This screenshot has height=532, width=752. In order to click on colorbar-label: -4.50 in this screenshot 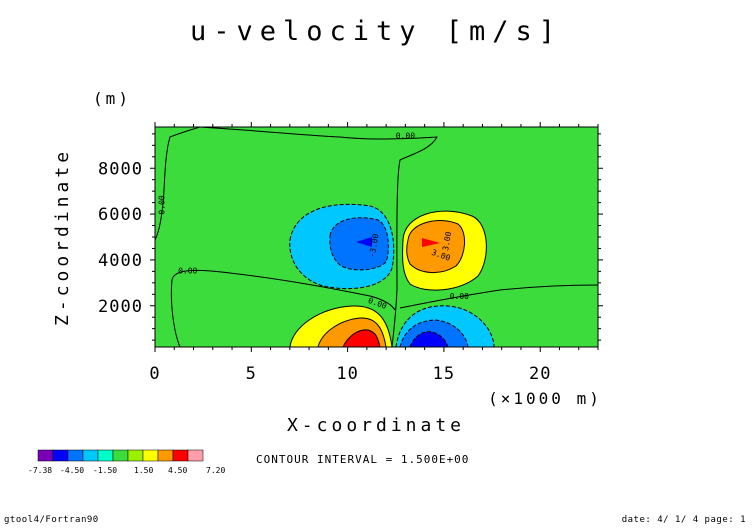, I will do `click(72, 470)`.